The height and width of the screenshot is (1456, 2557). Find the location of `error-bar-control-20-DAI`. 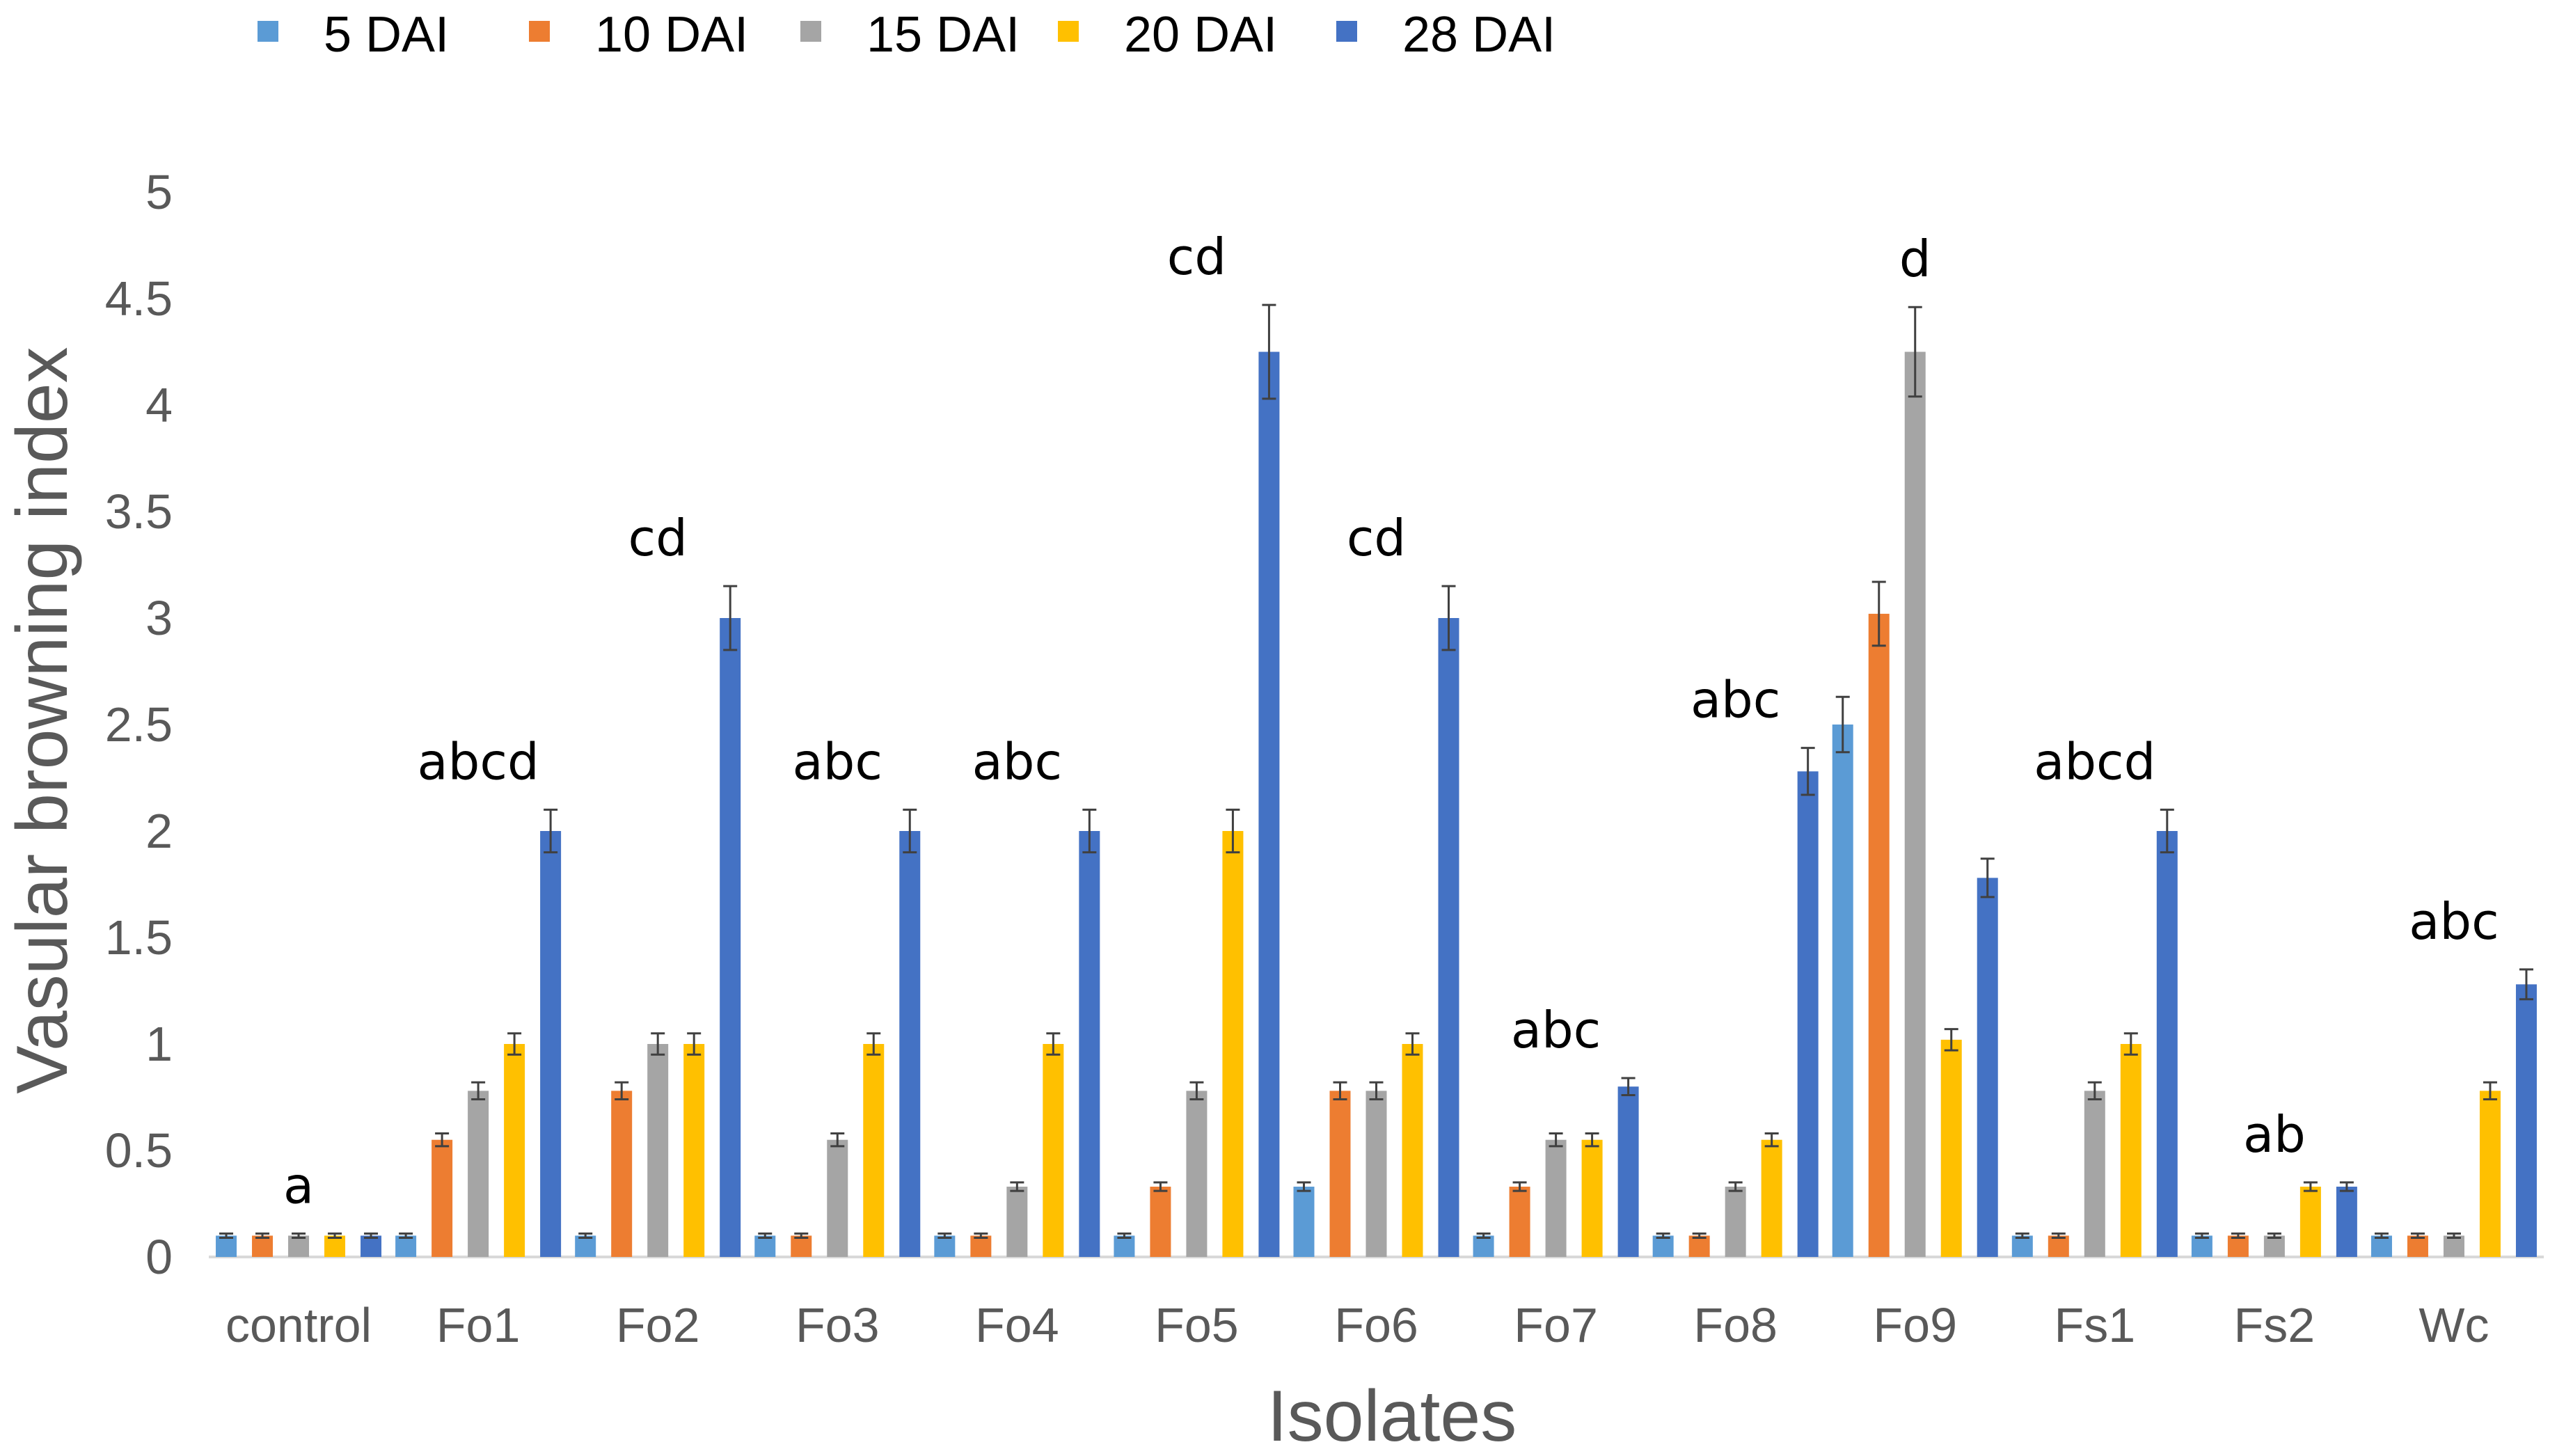

error-bar-control-20-DAI is located at coordinates (335, 1235).